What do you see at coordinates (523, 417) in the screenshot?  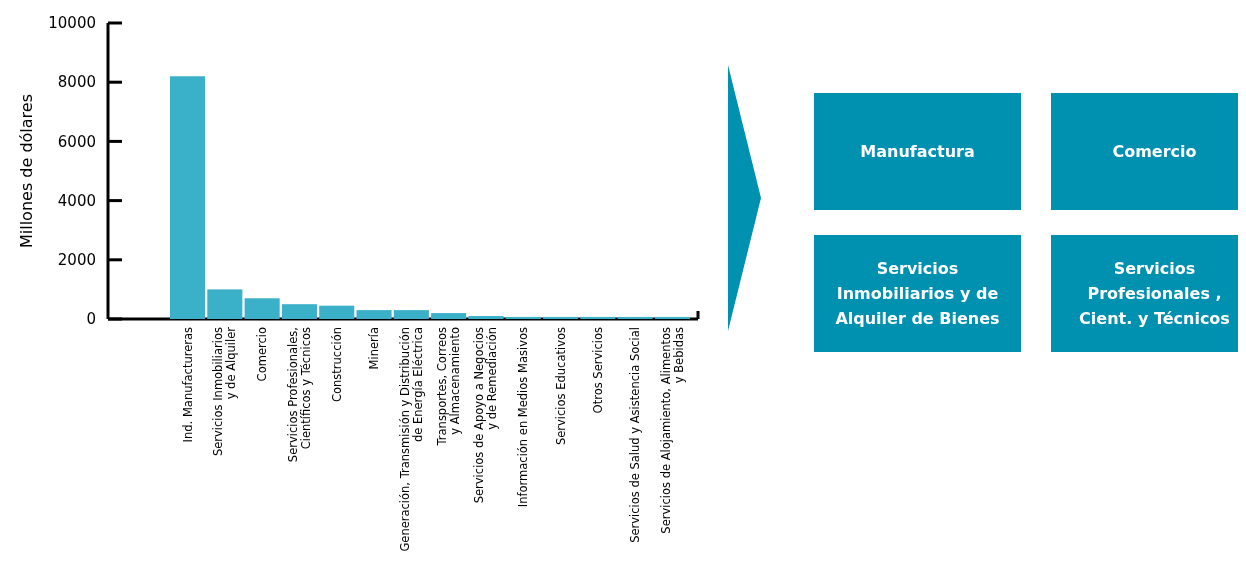 I see `x-tick-label: Información en Medios Masivos` at bounding box center [523, 417].